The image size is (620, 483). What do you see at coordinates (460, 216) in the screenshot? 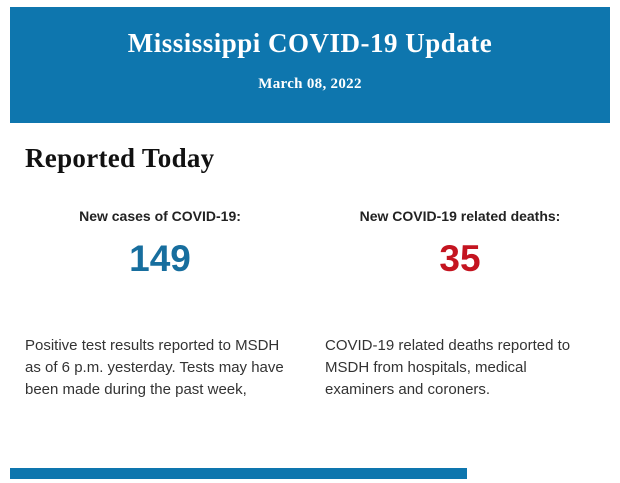
I see `new-deaths-label: New COVID-19 related deaths:` at bounding box center [460, 216].